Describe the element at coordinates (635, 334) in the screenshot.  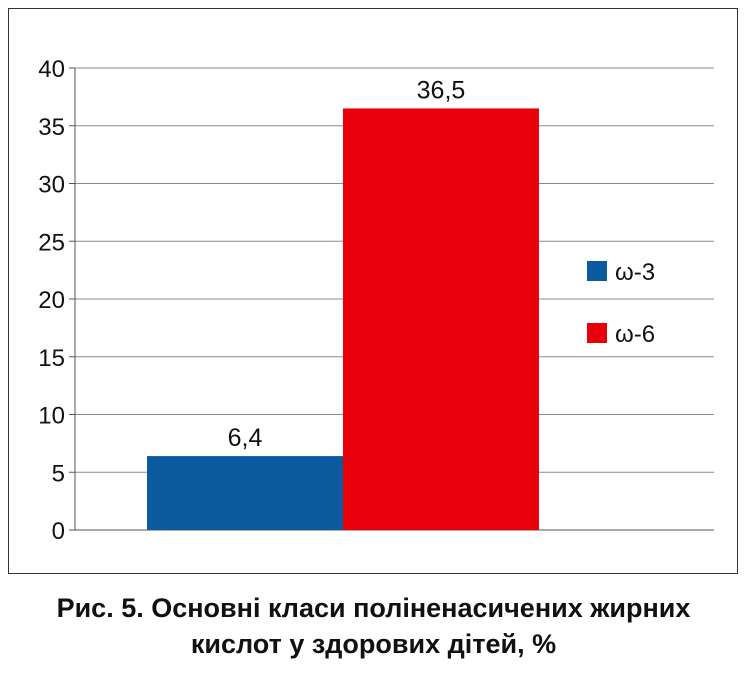
I see `legend-label: ω-6` at that location.